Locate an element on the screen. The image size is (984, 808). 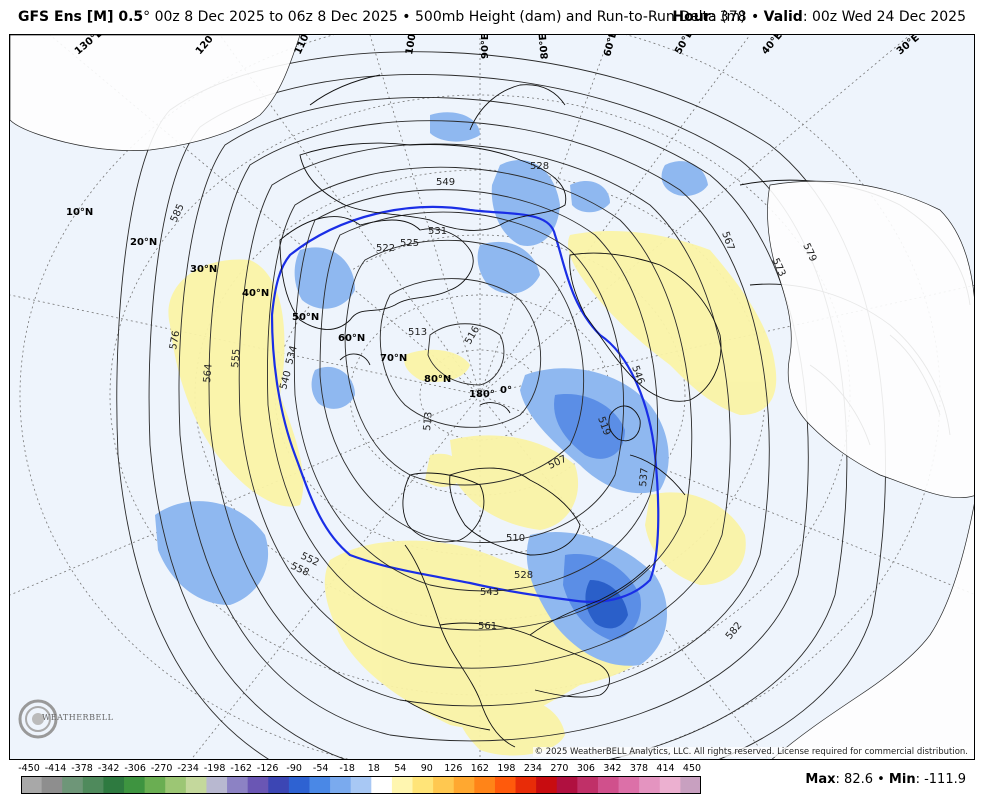
colorbar-tick: -126 is located at coordinates (267, 768).